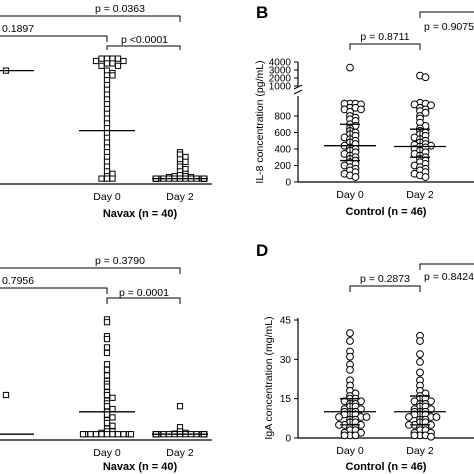  Describe the element at coordinates (18, 29) in the screenshot. I see `panel-a-pvalue-mid: 0.1897` at that location.